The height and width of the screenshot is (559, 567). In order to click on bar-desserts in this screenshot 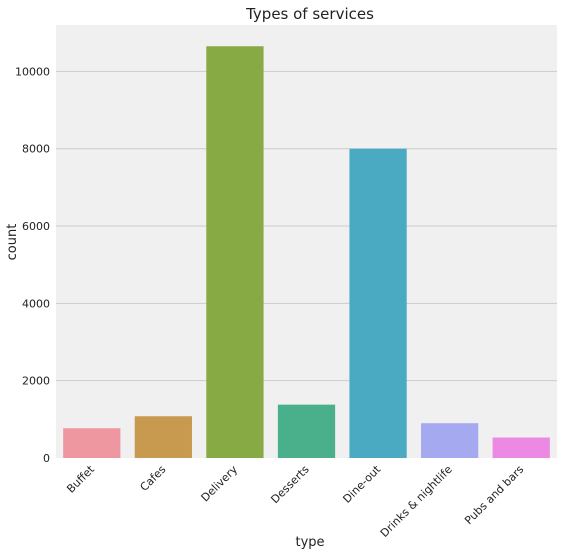, I will do `click(306, 431)`.